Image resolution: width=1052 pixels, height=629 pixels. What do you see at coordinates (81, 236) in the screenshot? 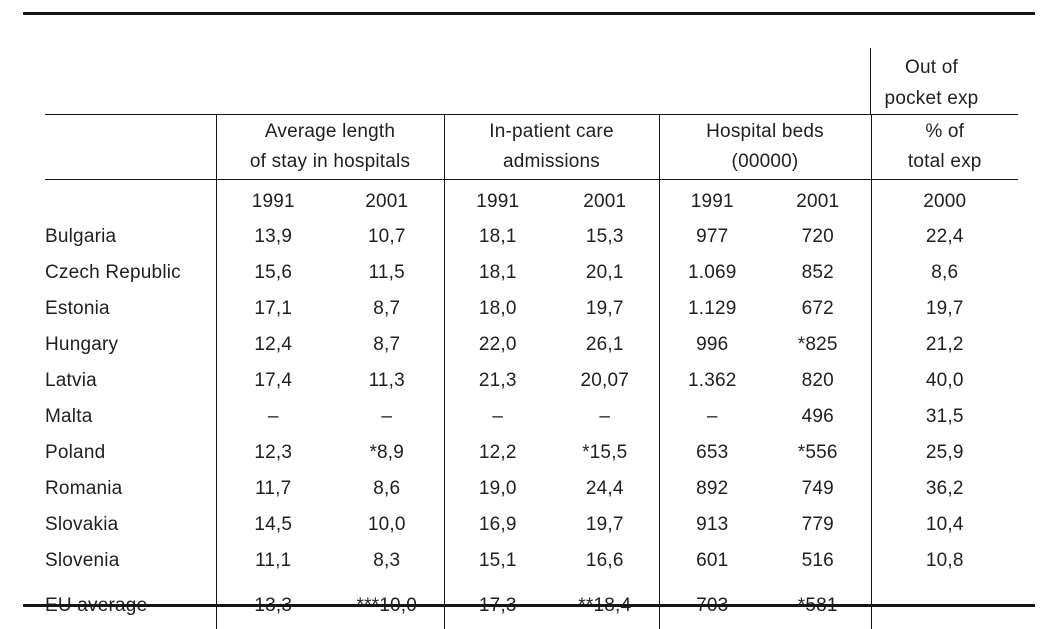
I see `country-cell: Bulgaria` at bounding box center [81, 236].